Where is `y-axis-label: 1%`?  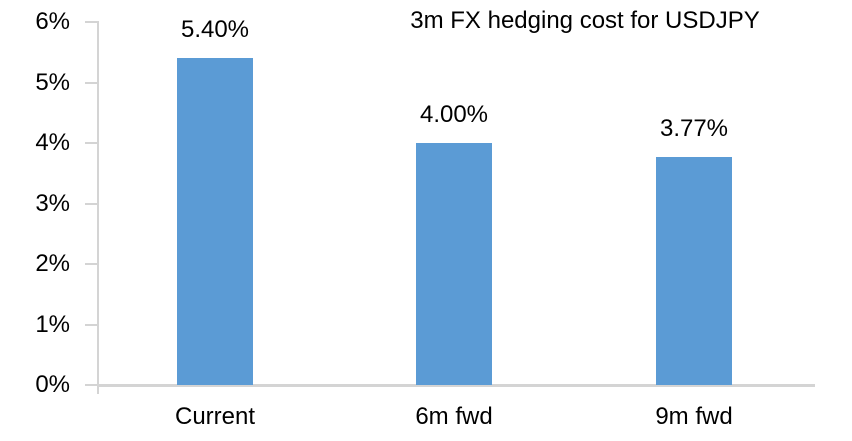
y-axis-label: 1% is located at coordinates (52, 324).